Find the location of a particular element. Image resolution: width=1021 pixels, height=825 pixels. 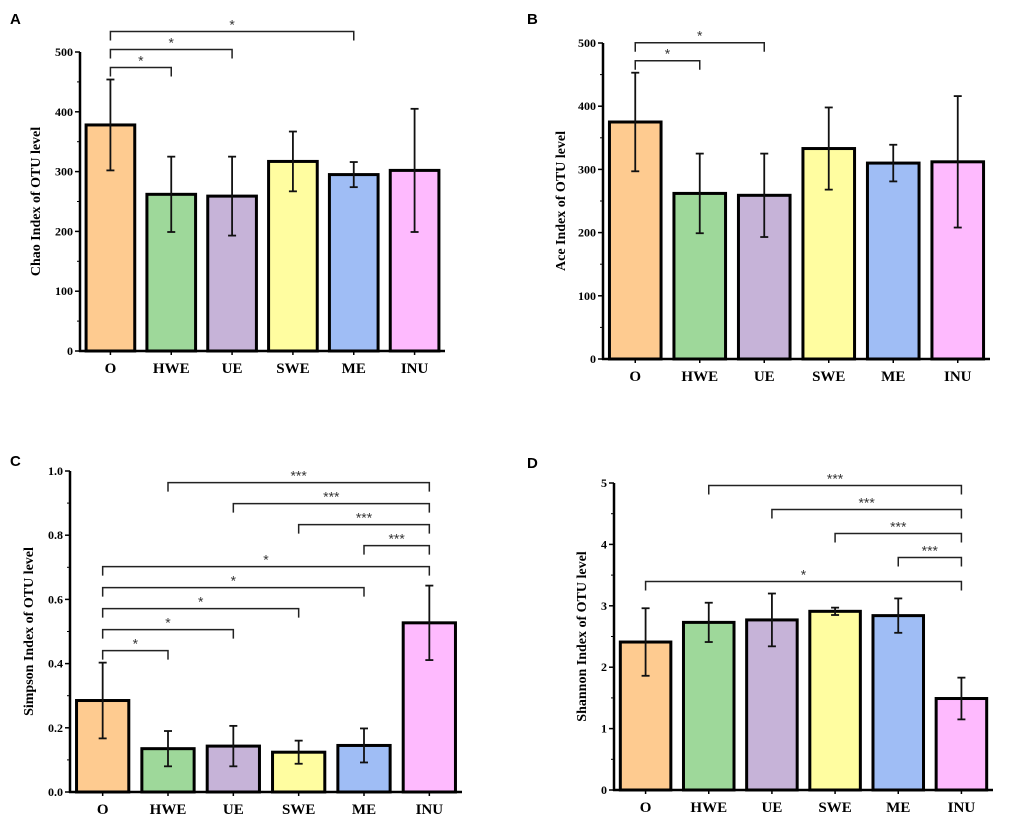

y-axis-label: Shannon Index of OTU level is located at coordinates (582, 636).